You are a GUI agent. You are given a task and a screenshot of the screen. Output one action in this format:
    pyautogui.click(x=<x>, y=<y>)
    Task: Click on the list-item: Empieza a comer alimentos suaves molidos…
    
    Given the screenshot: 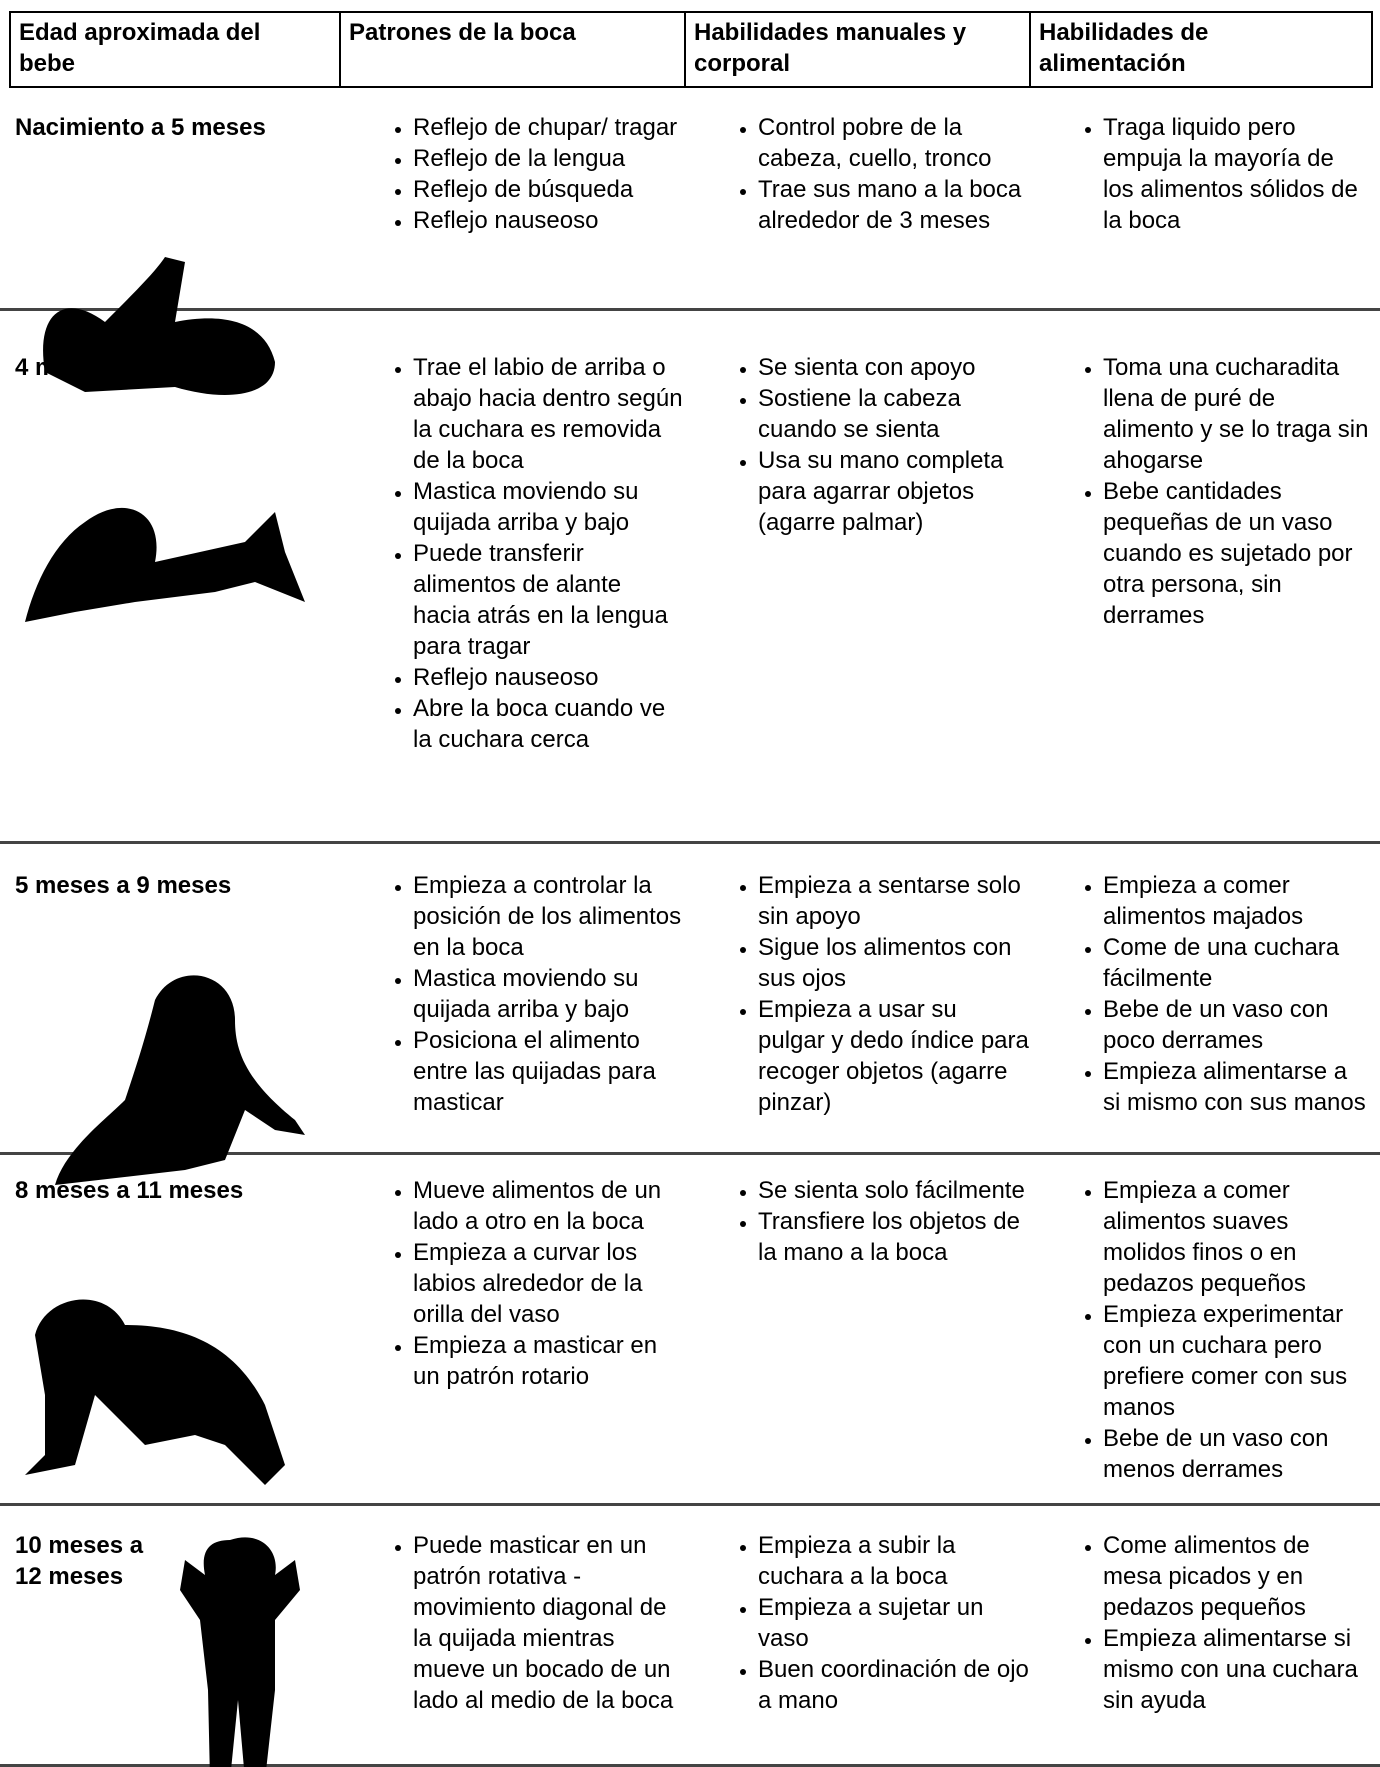 What is the action you would take?
    pyautogui.click(x=1237, y=1237)
    